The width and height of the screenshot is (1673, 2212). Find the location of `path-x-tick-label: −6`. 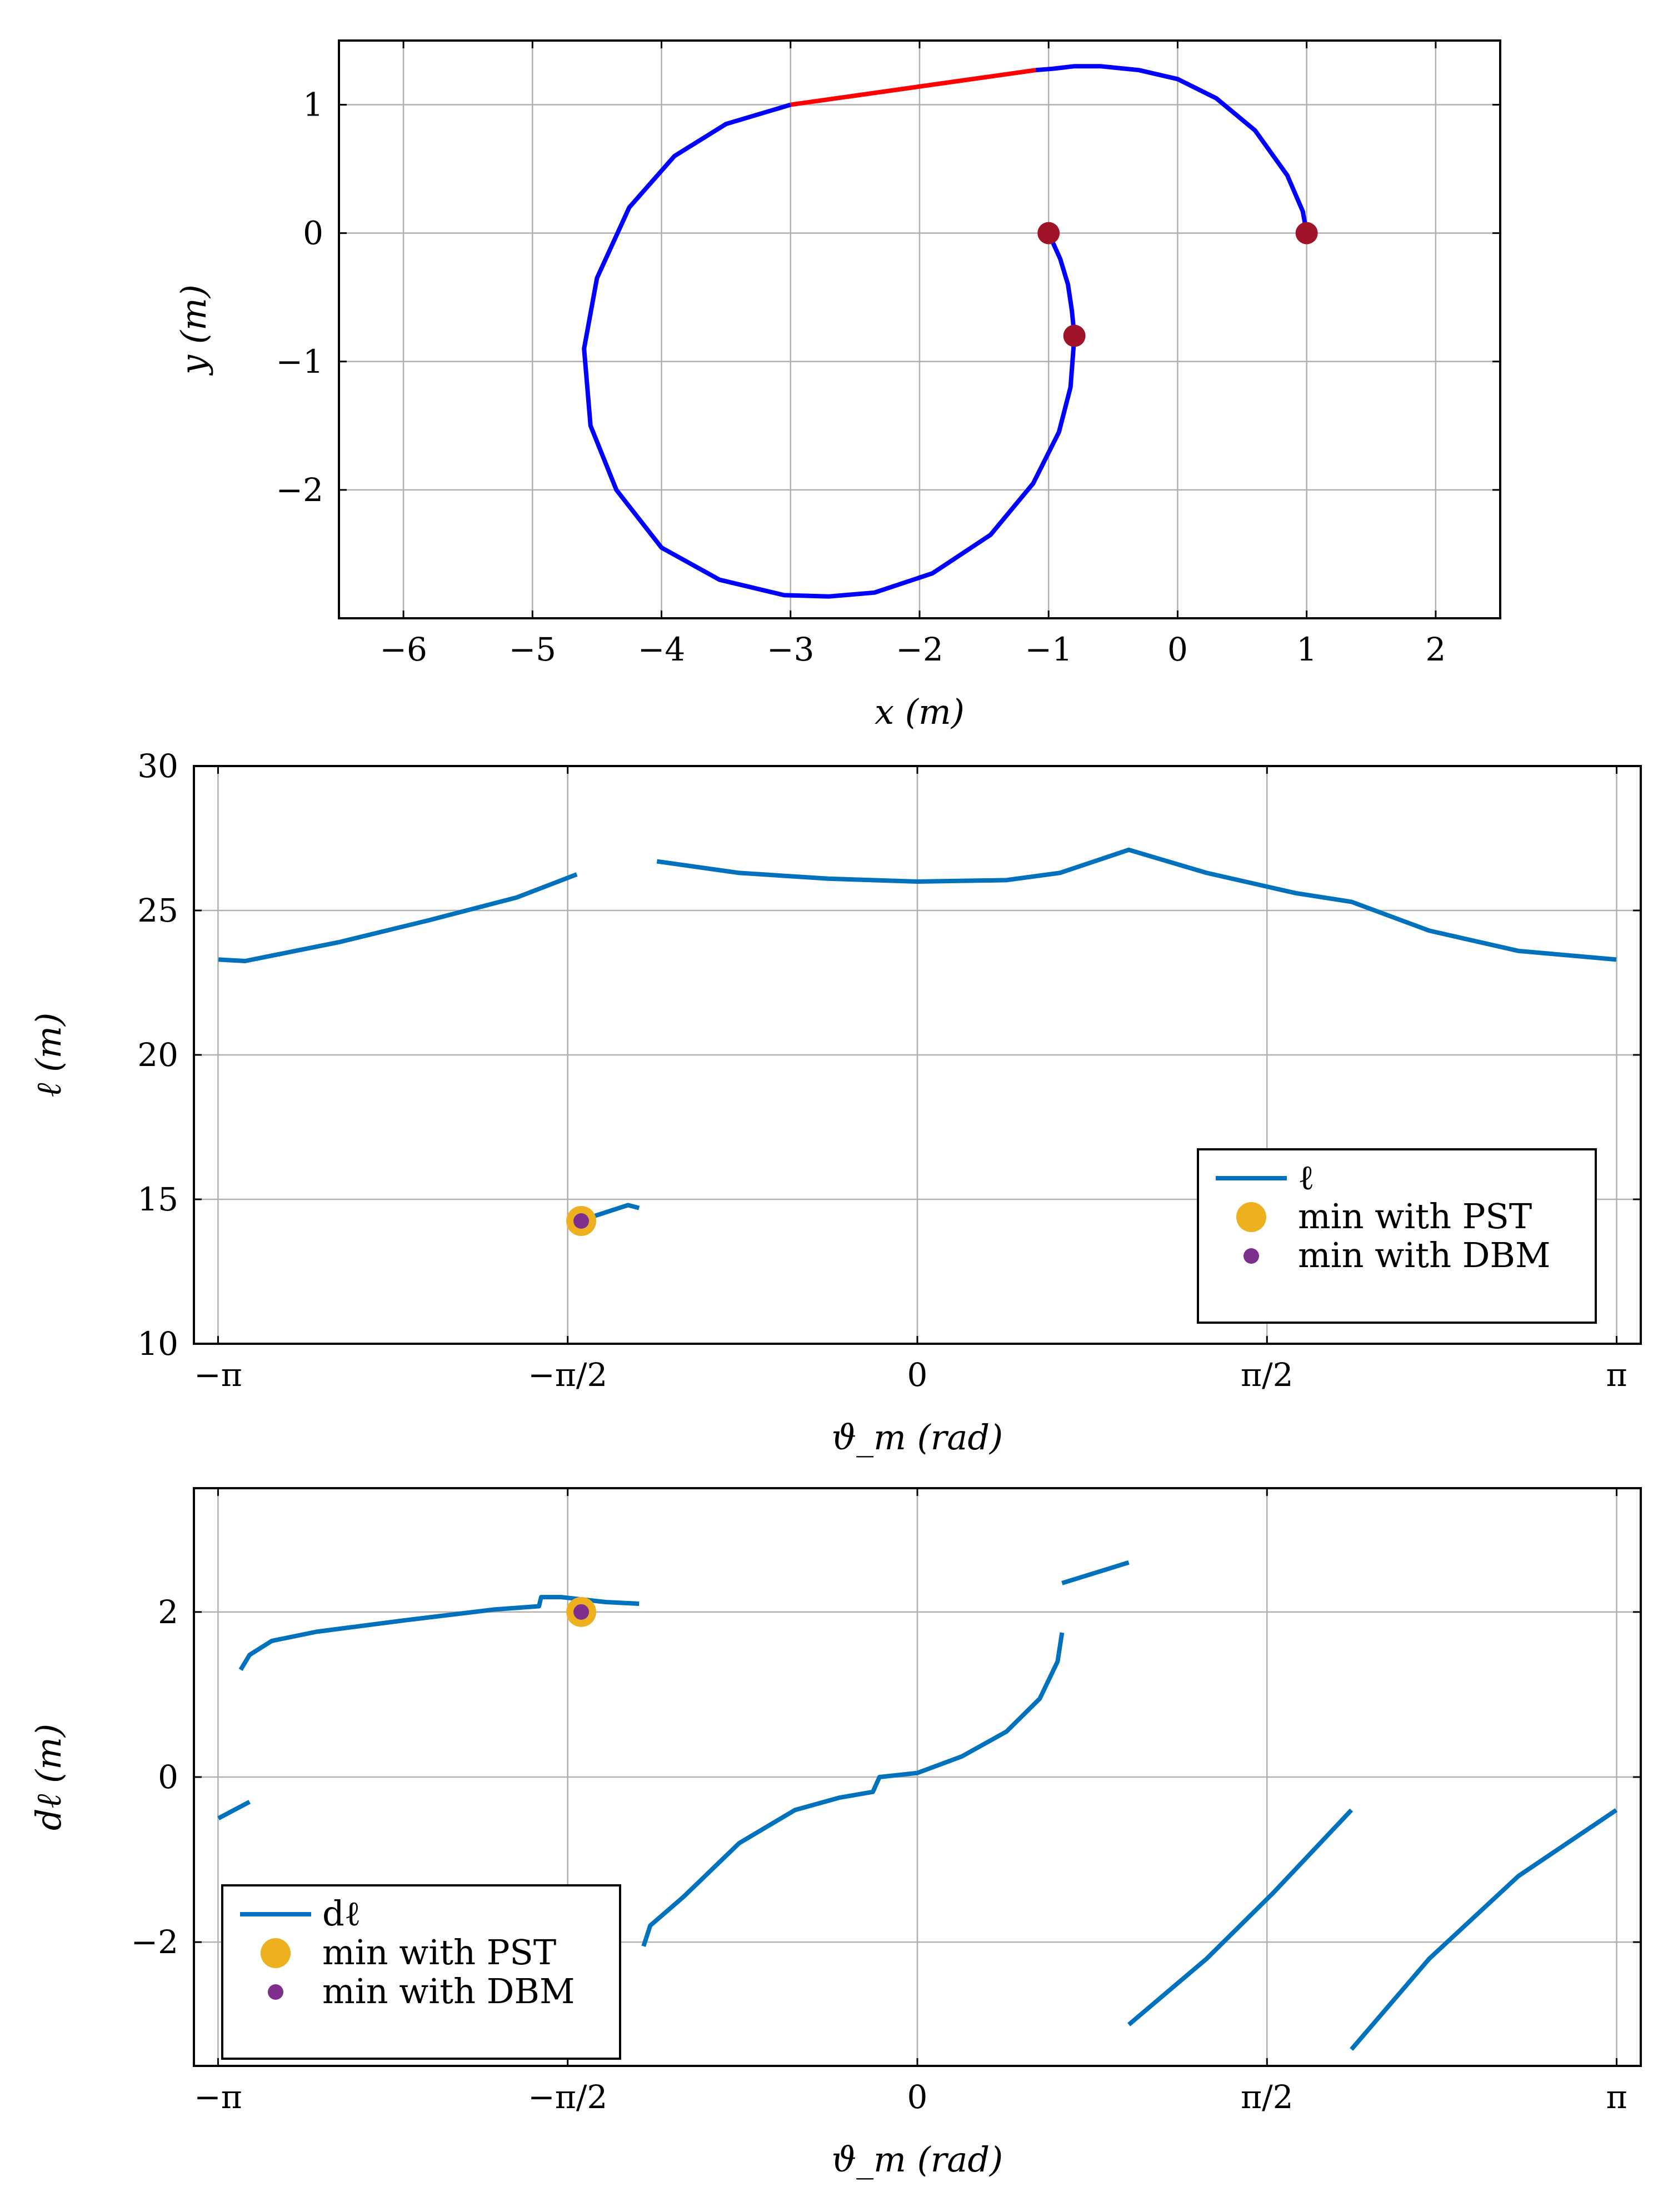

path-x-tick-label: −6 is located at coordinates (403, 649).